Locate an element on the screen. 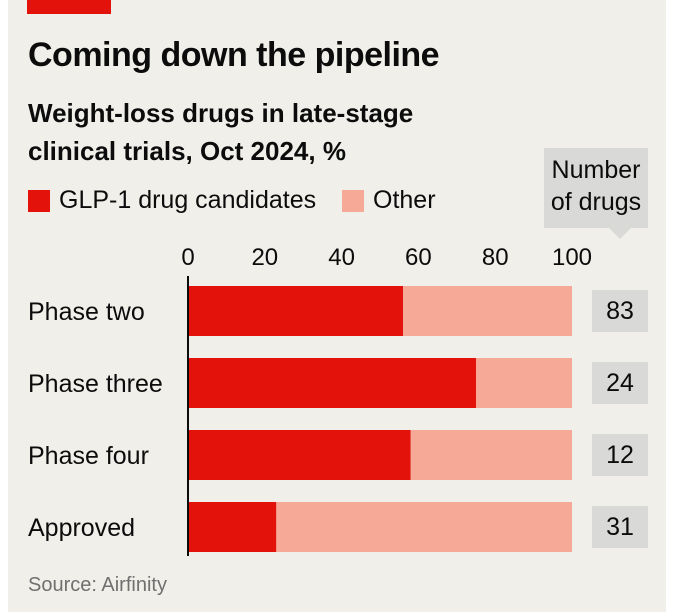 The image size is (674, 612). x-tick-label: 0 is located at coordinates (187, 257).